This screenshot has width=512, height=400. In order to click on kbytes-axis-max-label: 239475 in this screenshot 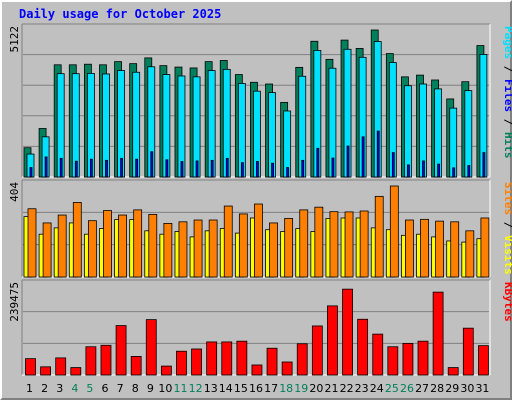, I will do `click(14, 302)`.